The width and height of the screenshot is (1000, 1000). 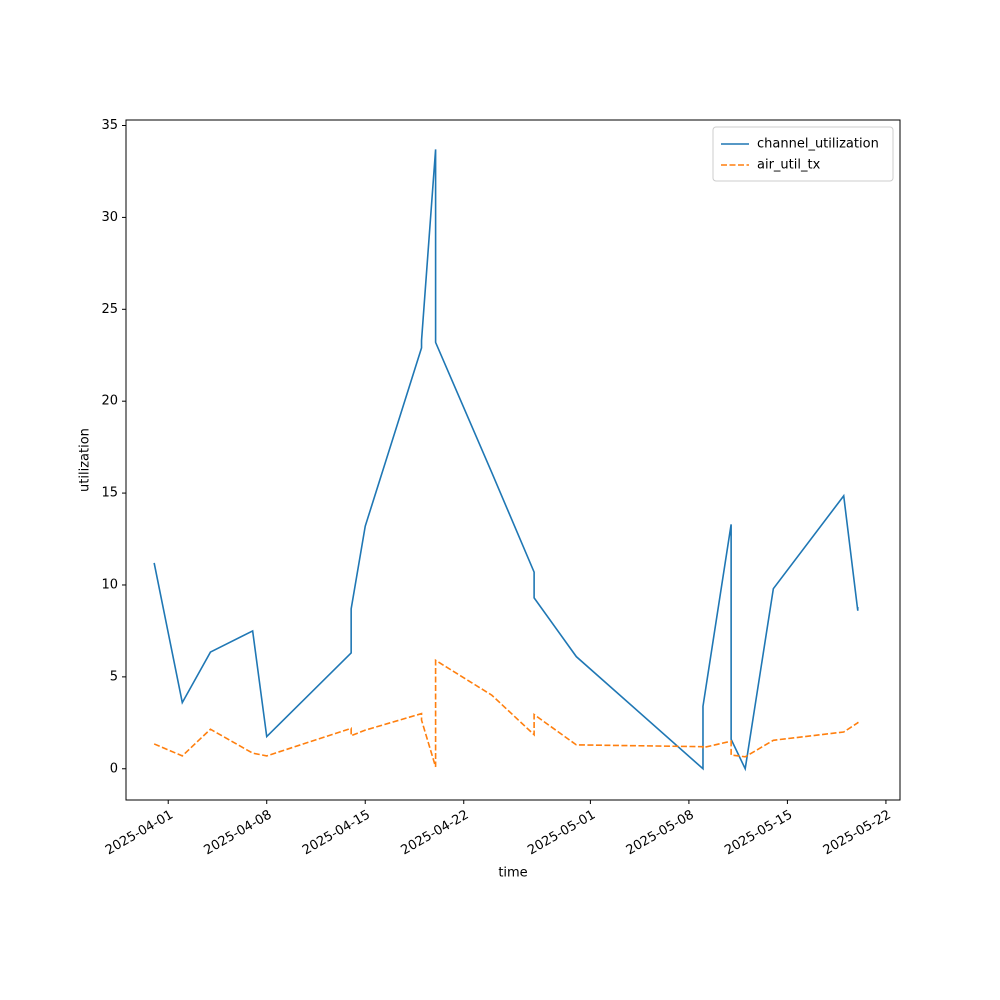 What do you see at coordinates (109, 584) in the screenshot?
I see `y-tick-label: 10` at bounding box center [109, 584].